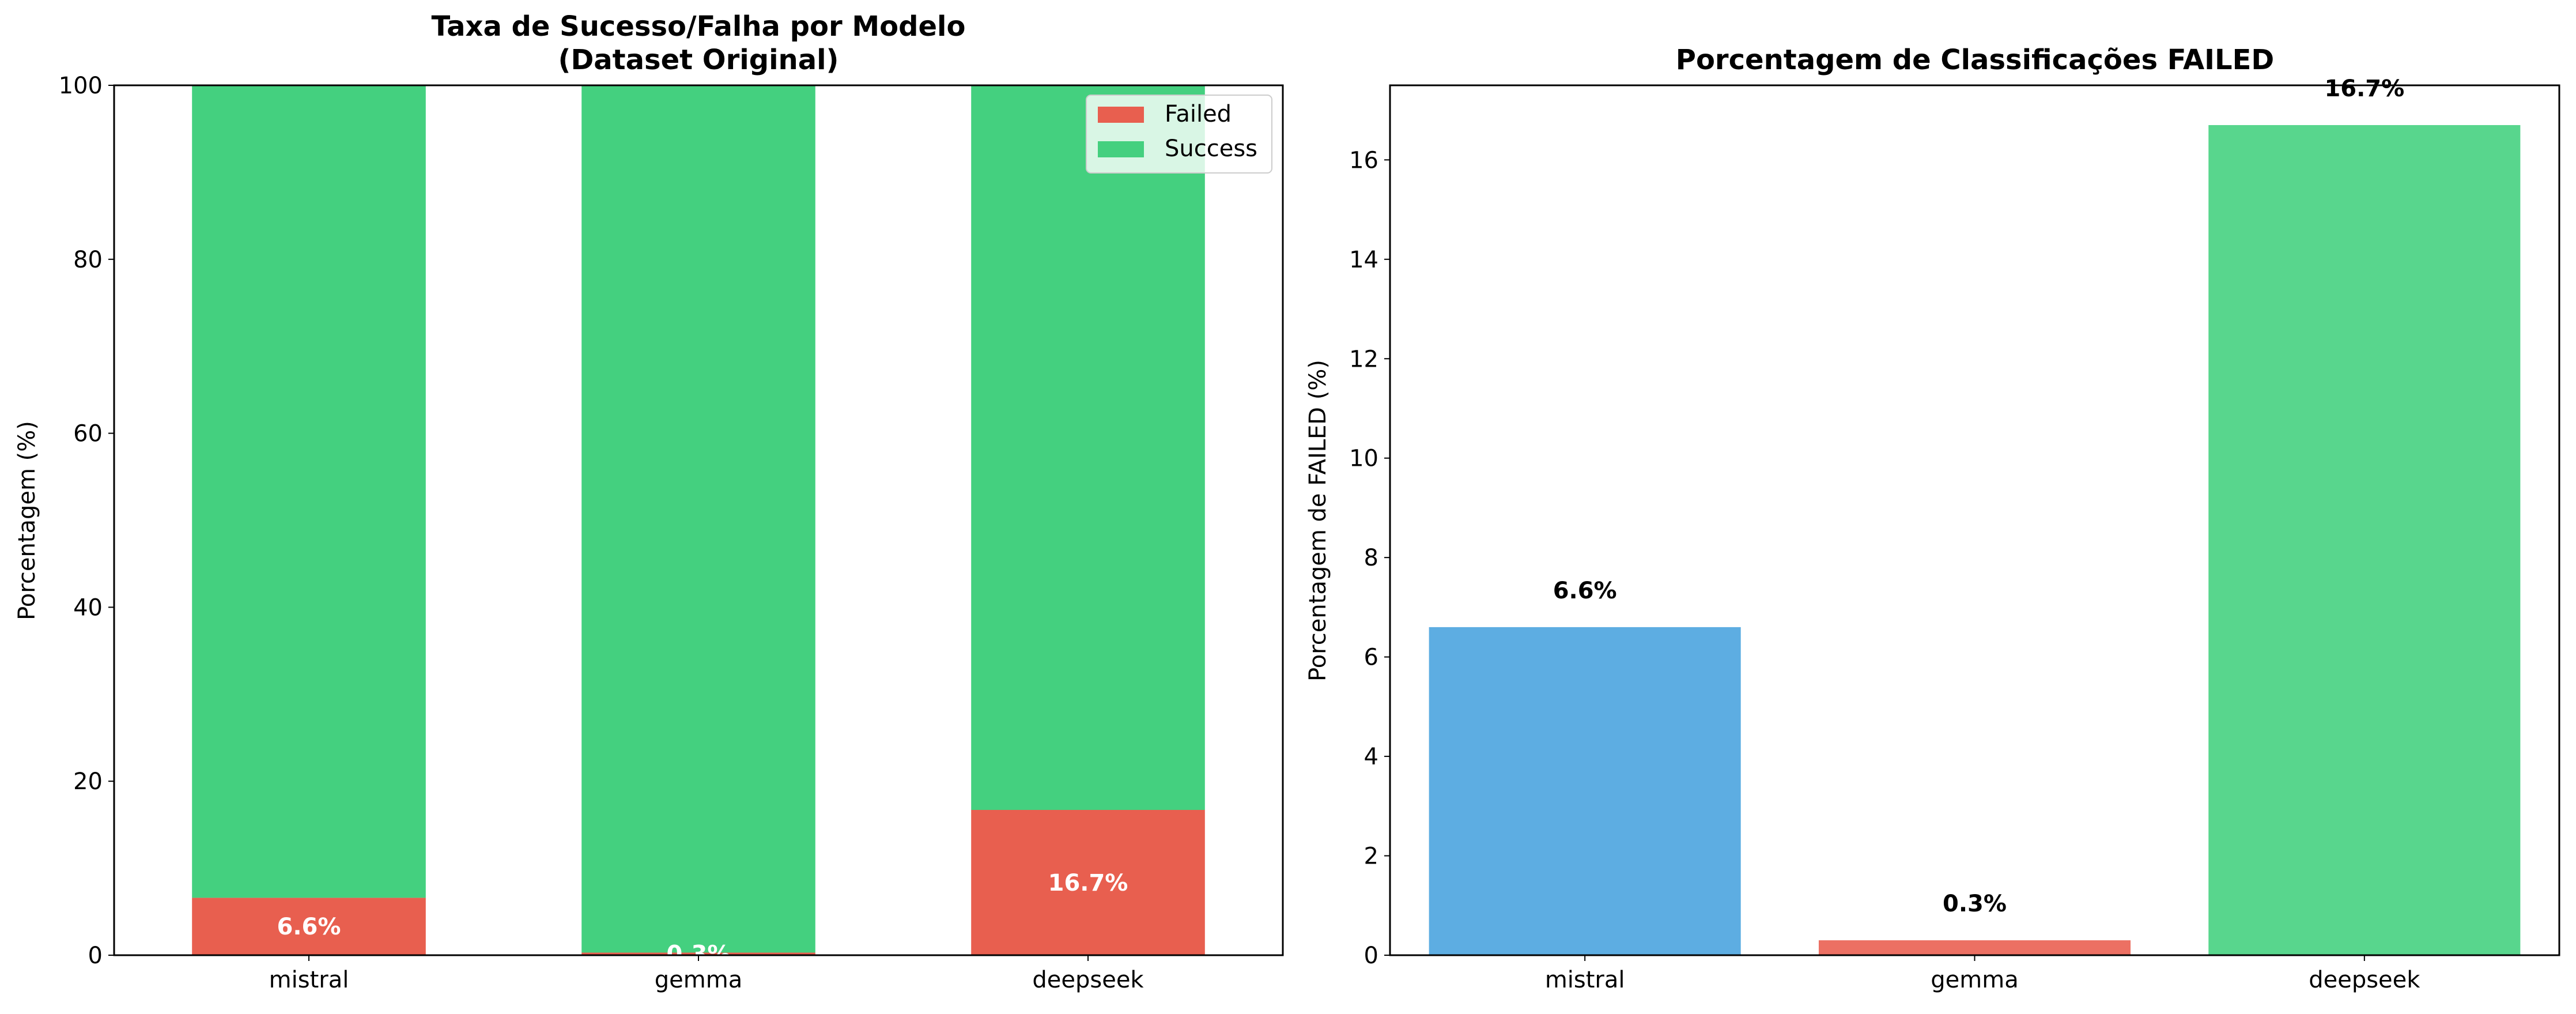 The image size is (2576, 1014). What do you see at coordinates (1121, 149) in the screenshot?
I see `legend-swatch-success` at bounding box center [1121, 149].